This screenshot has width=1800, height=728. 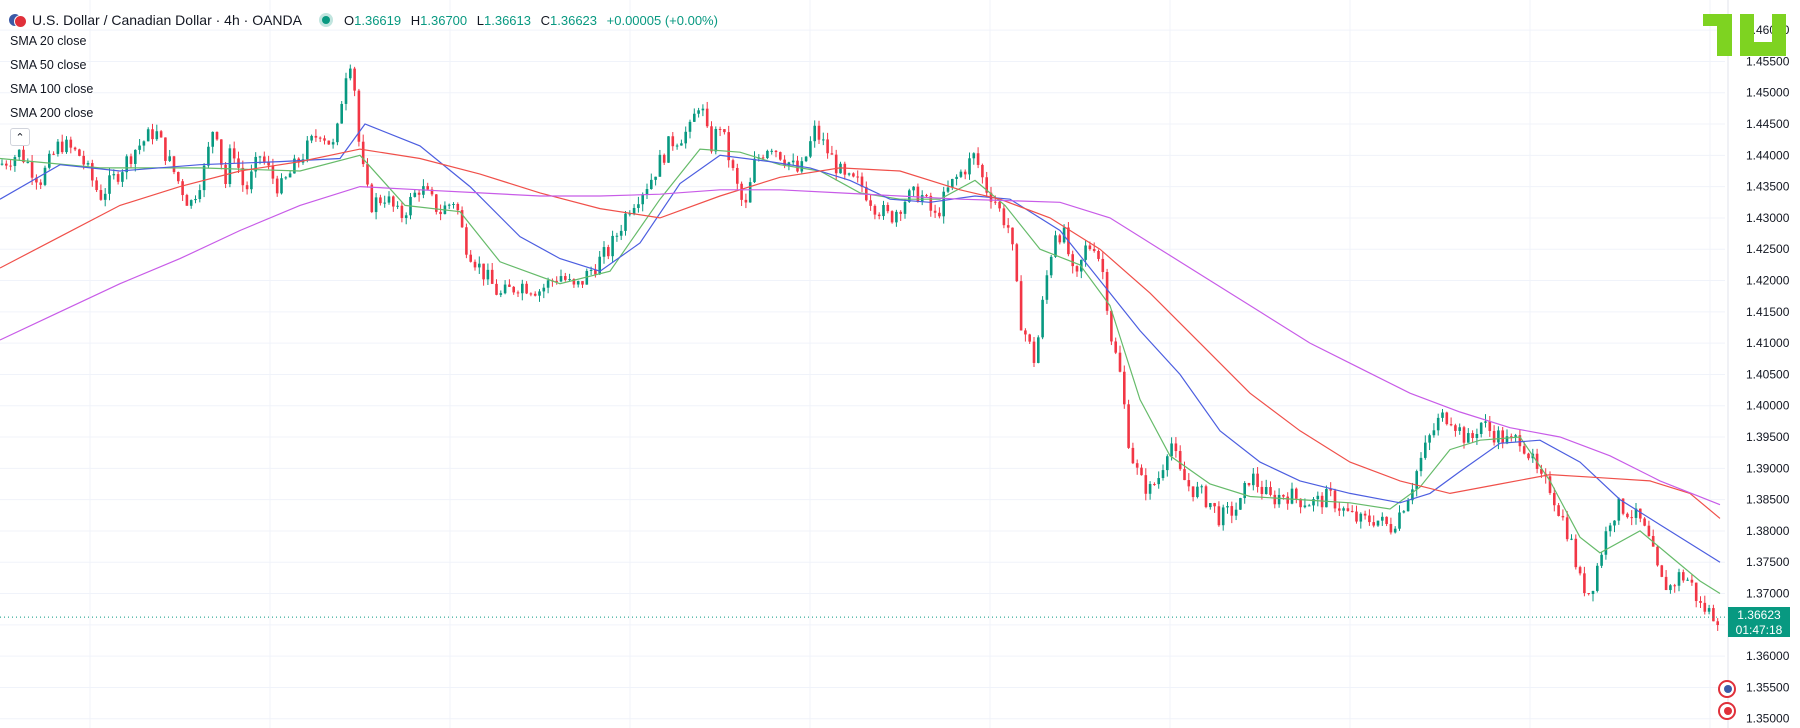 What do you see at coordinates (20, 137) in the screenshot?
I see `collapse-legend-button: ⌃` at bounding box center [20, 137].